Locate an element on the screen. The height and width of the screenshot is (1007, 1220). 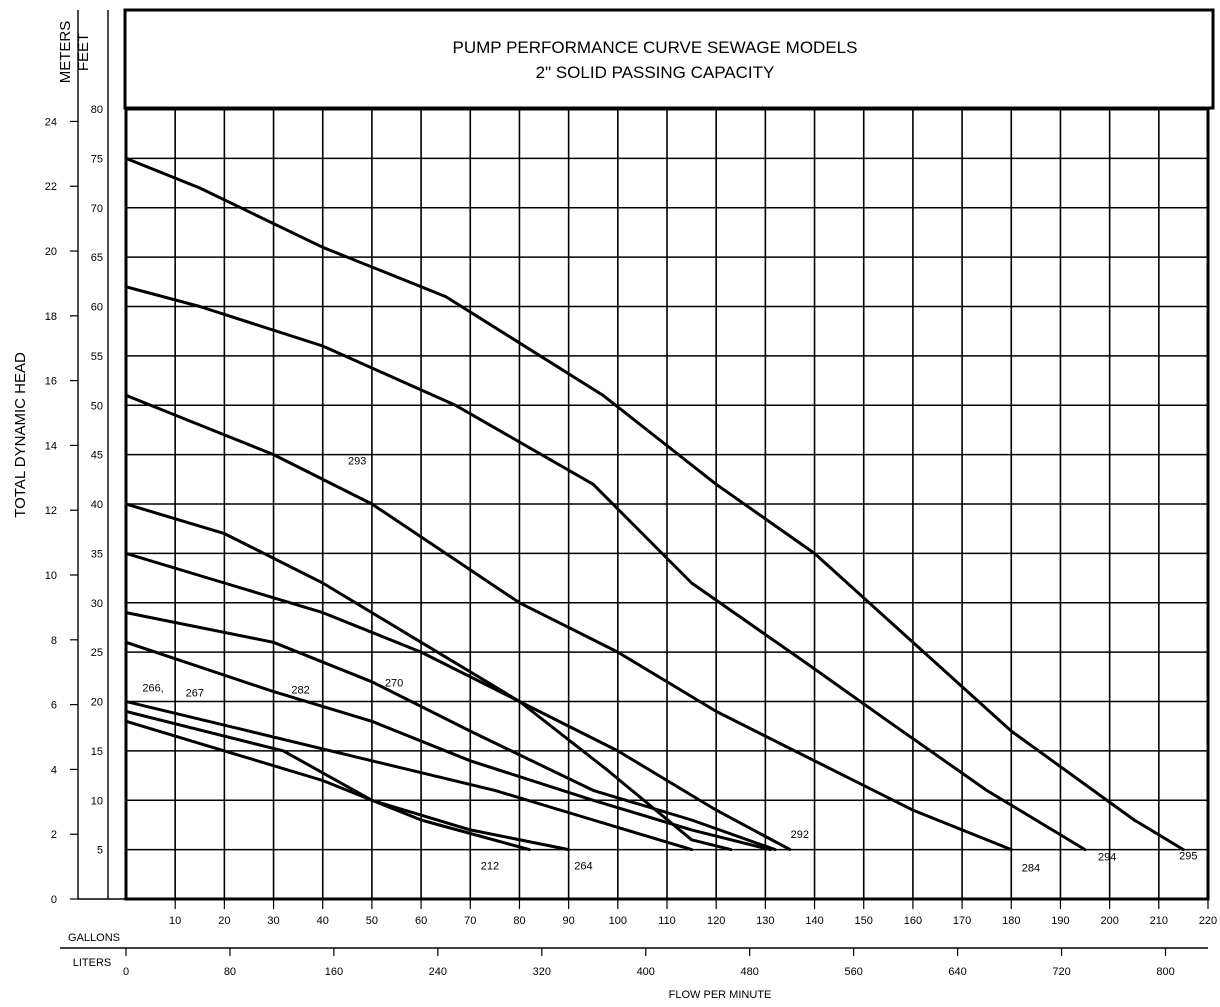
curve-label-295: 295 is located at coordinates (1188, 857).